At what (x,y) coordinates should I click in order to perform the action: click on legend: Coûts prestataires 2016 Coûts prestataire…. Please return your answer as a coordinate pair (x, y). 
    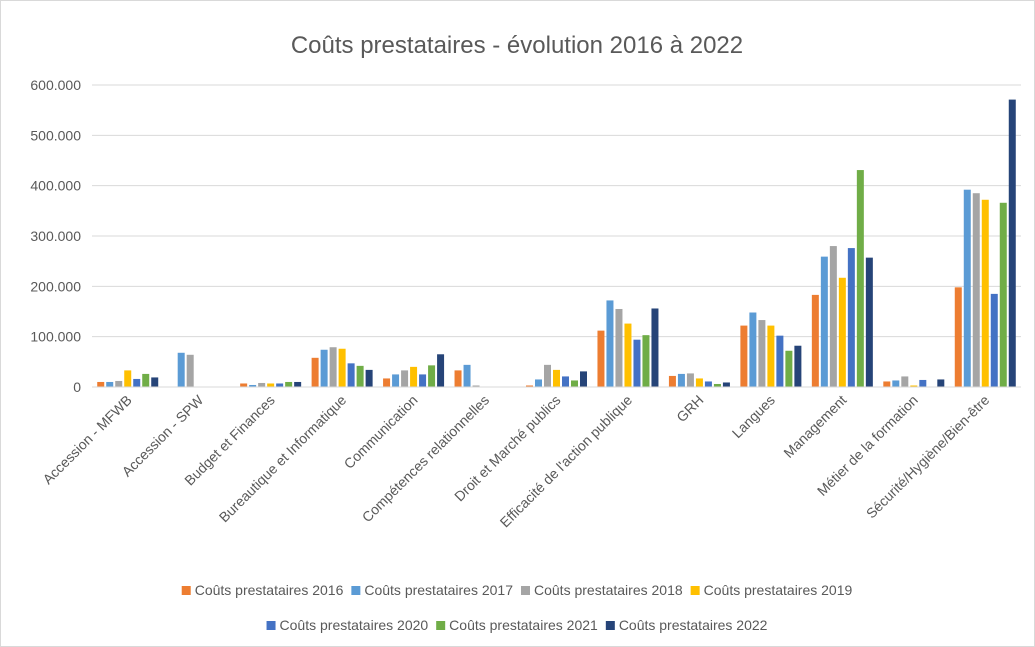
    Looking at the image, I should click on (517, 607).